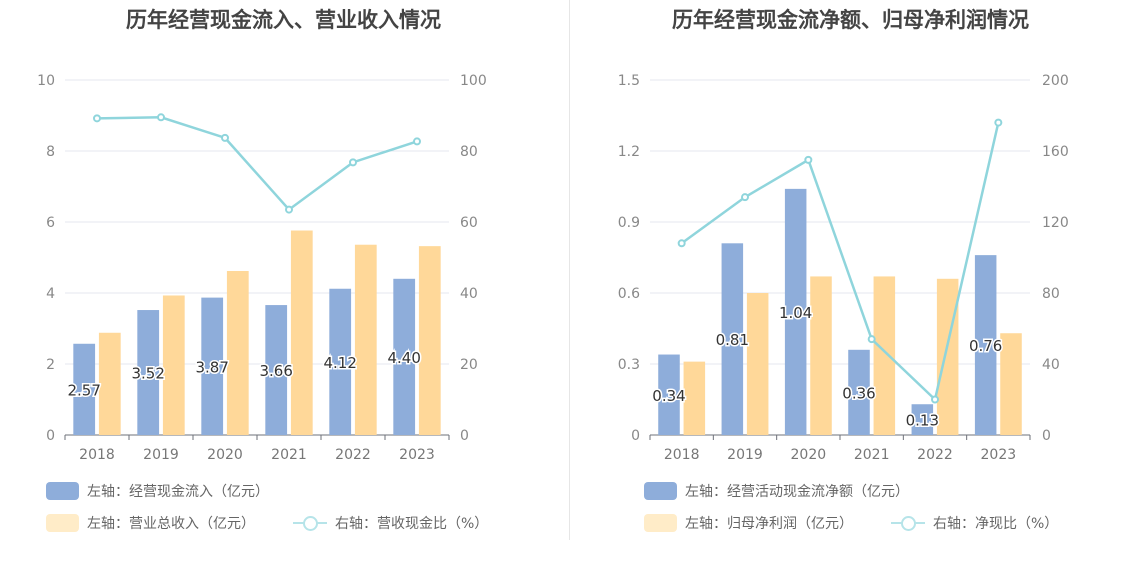 The width and height of the screenshot is (1134, 582). Describe the element at coordinates (974, 523) in the screenshot. I see `legend-item-line: 右轴：净现比（%）` at that location.